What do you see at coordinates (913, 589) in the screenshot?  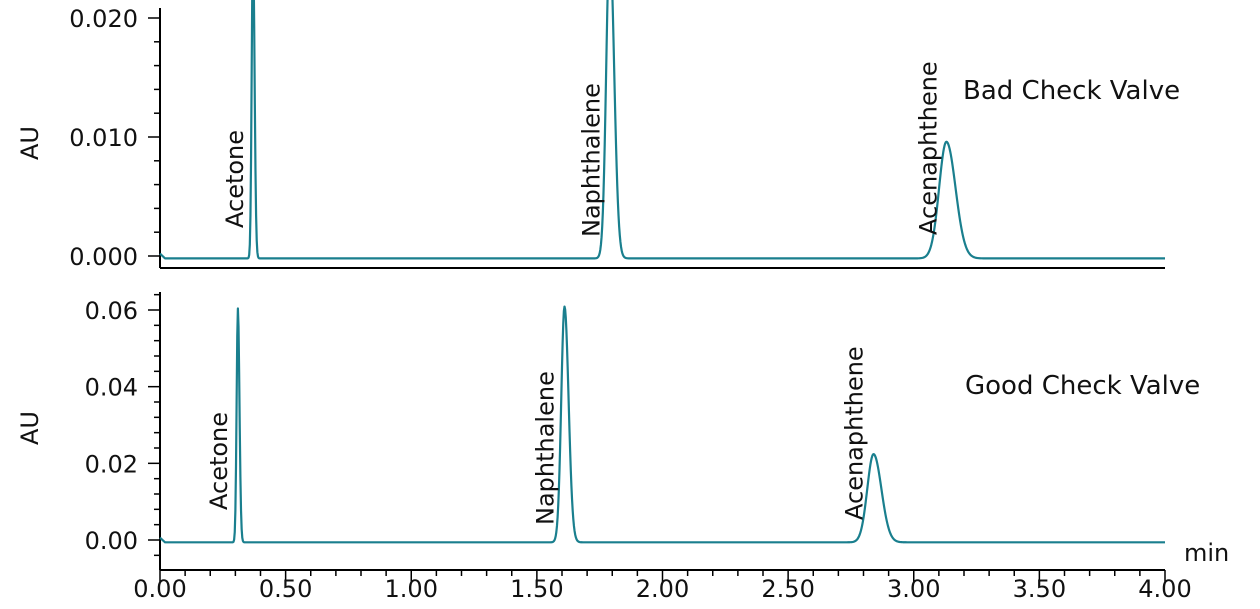 I see `x-tick-label: 3.00` at bounding box center [913, 589].